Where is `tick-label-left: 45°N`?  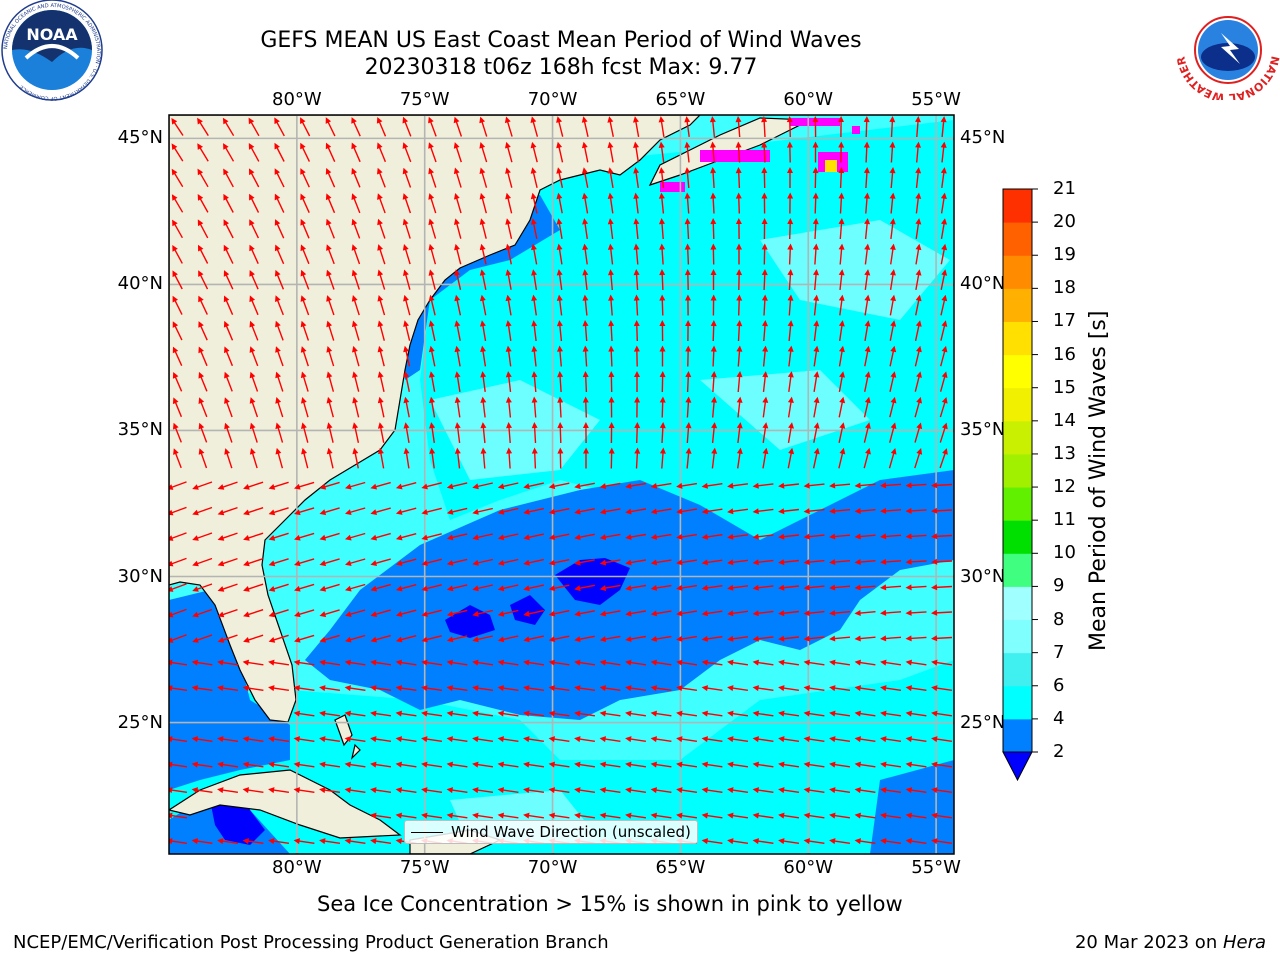
tick-label-left: 45°N is located at coordinates (140, 138).